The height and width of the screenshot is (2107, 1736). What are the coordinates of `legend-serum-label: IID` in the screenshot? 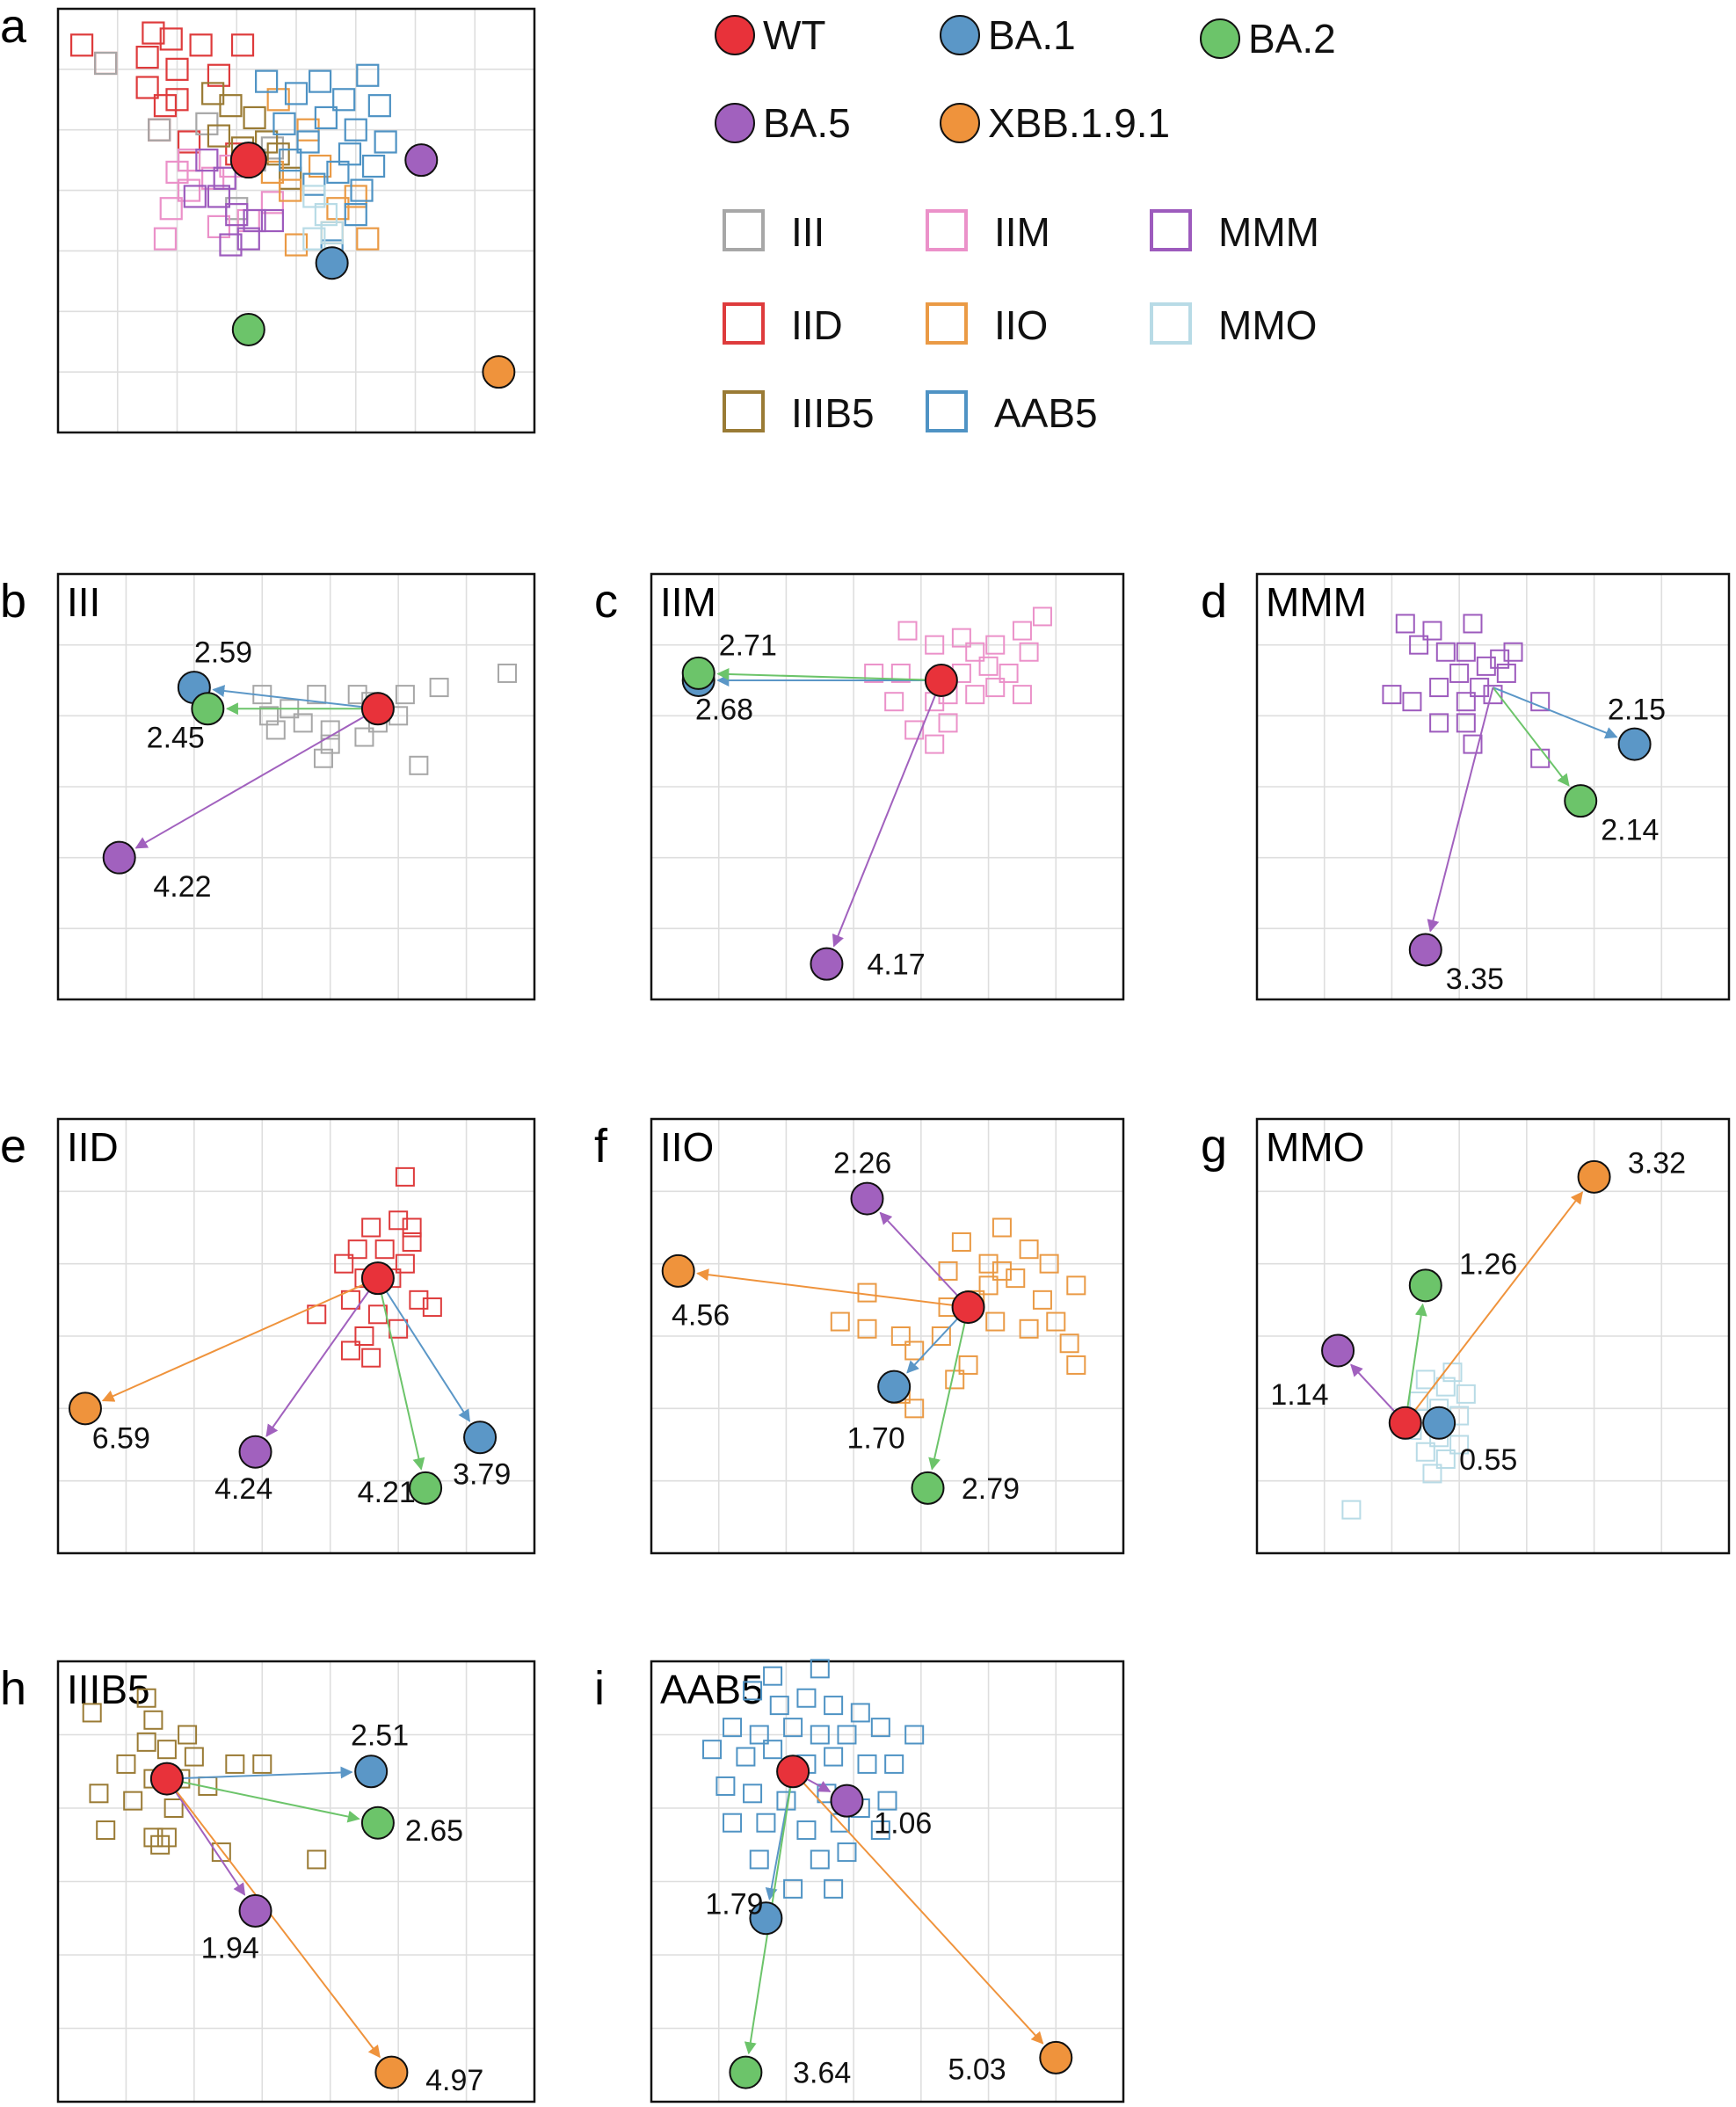 It's located at (817, 325).